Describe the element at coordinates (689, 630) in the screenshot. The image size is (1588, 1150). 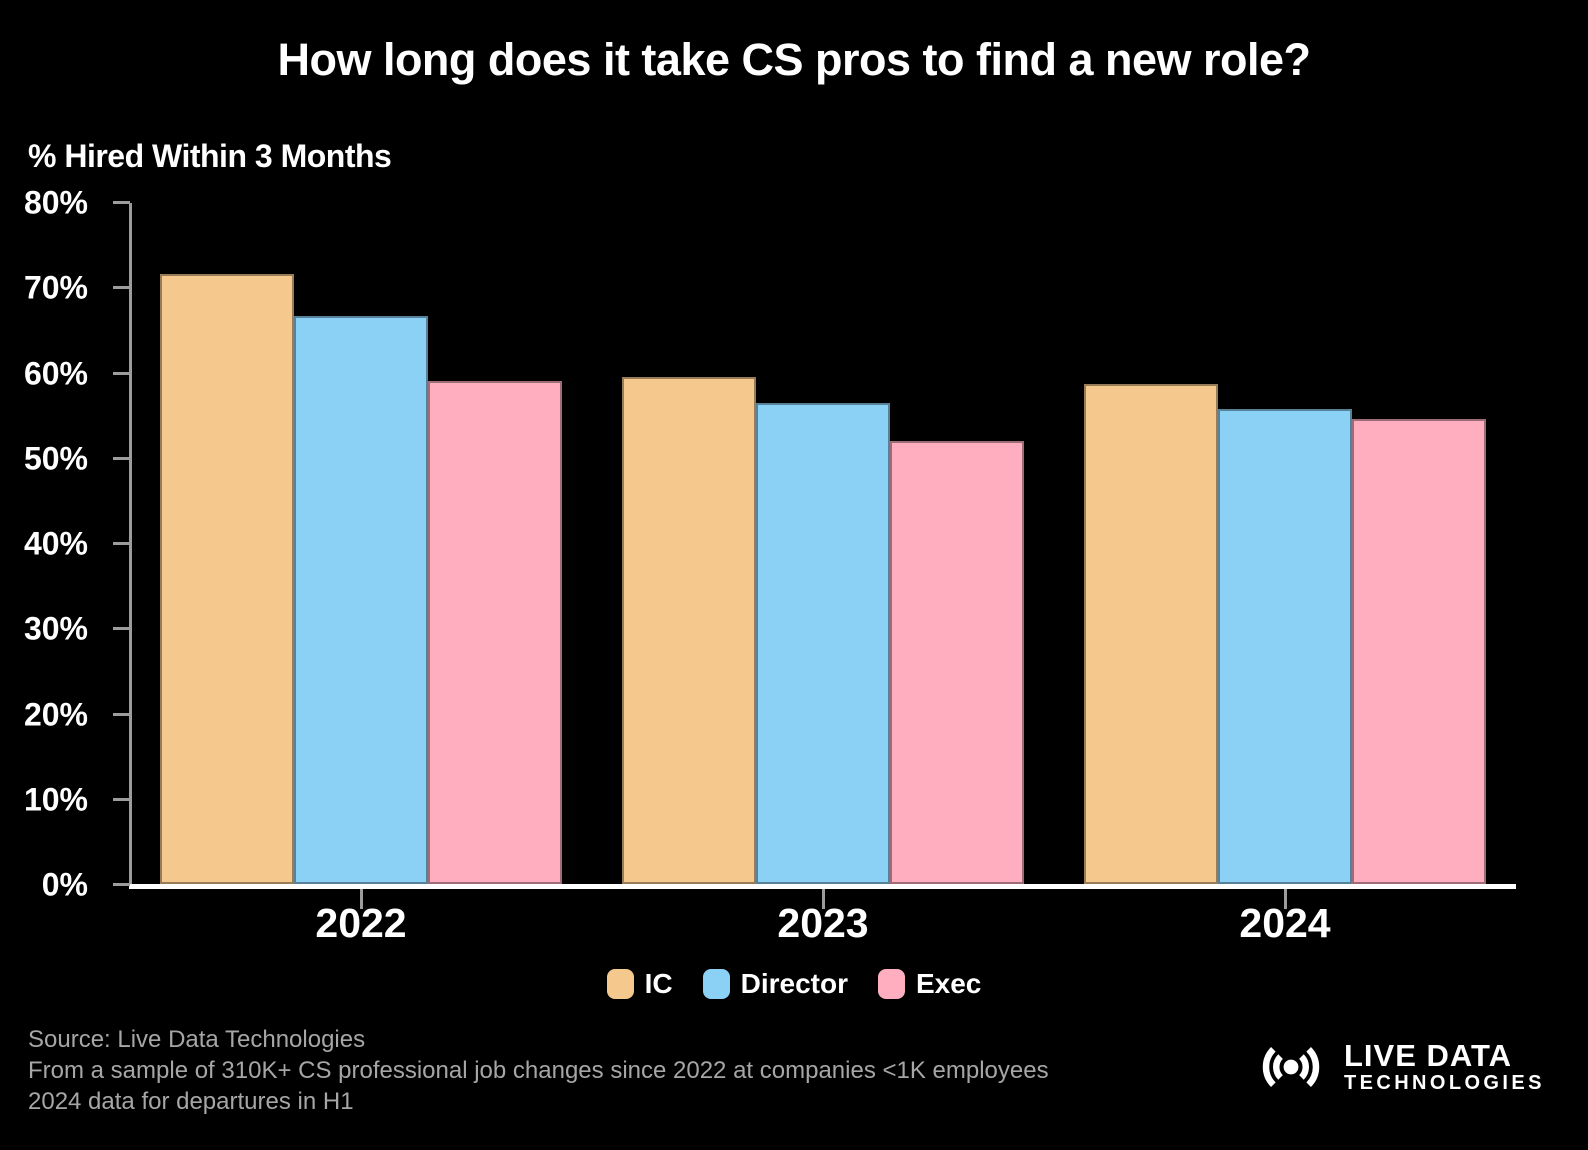
I see `bar-ic-2023` at that location.